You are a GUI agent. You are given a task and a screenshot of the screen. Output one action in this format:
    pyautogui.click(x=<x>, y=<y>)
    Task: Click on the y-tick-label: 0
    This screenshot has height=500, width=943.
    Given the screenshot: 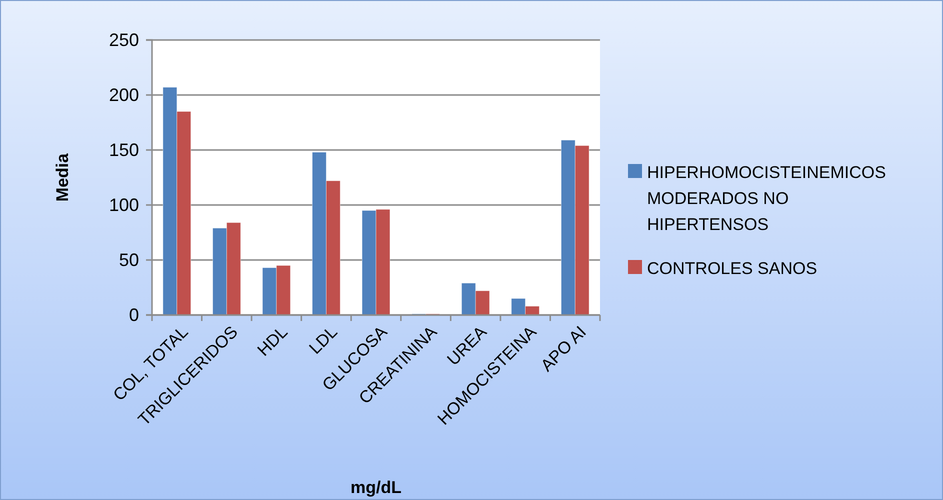 What is the action you would take?
    pyautogui.click(x=133, y=314)
    